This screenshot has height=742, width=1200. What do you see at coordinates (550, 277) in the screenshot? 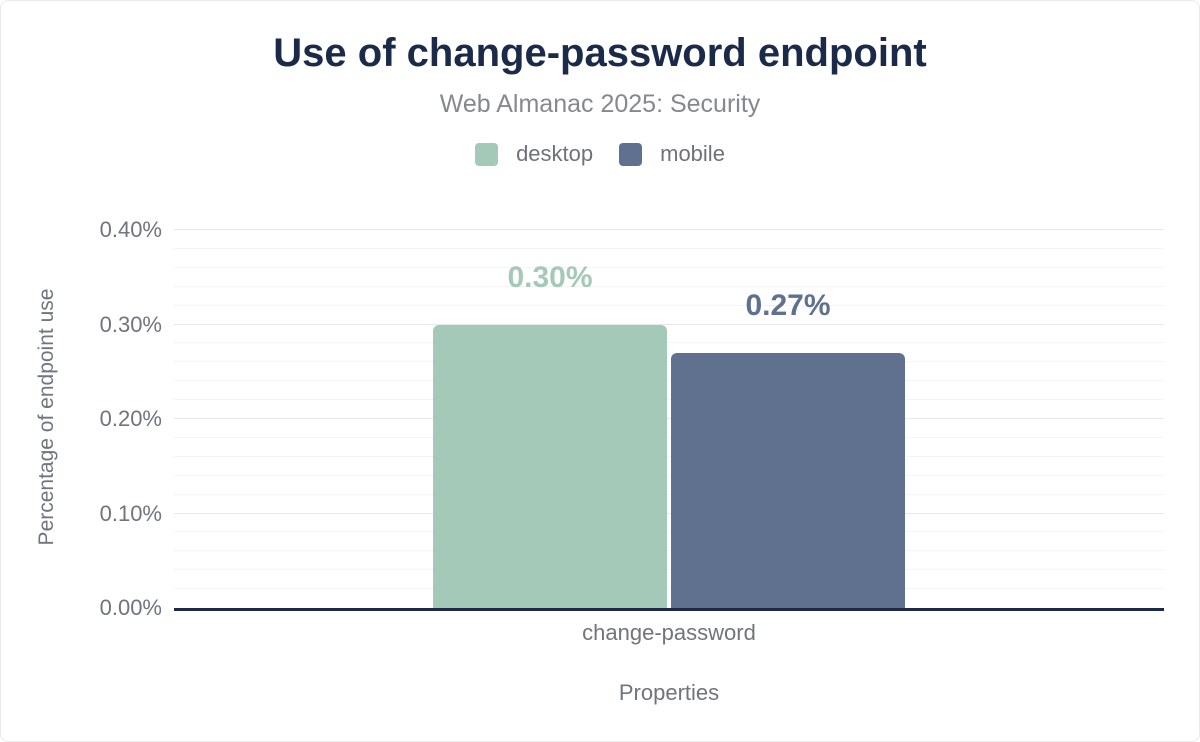
I see `bar-value-label-desktop: 0.30%` at bounding box center [550, 277].